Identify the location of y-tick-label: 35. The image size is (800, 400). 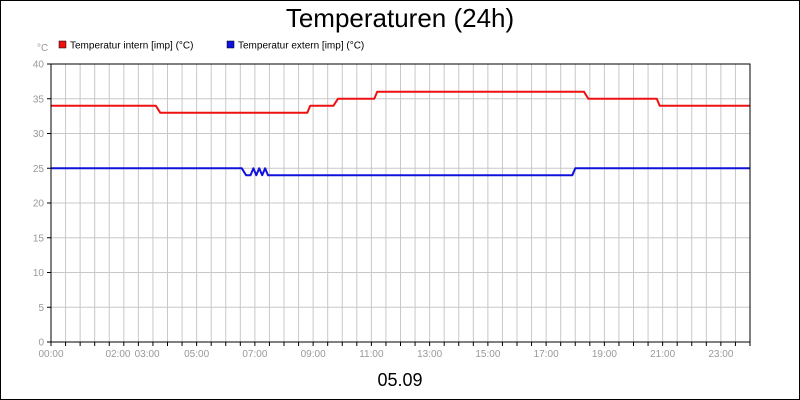
(39, 99).